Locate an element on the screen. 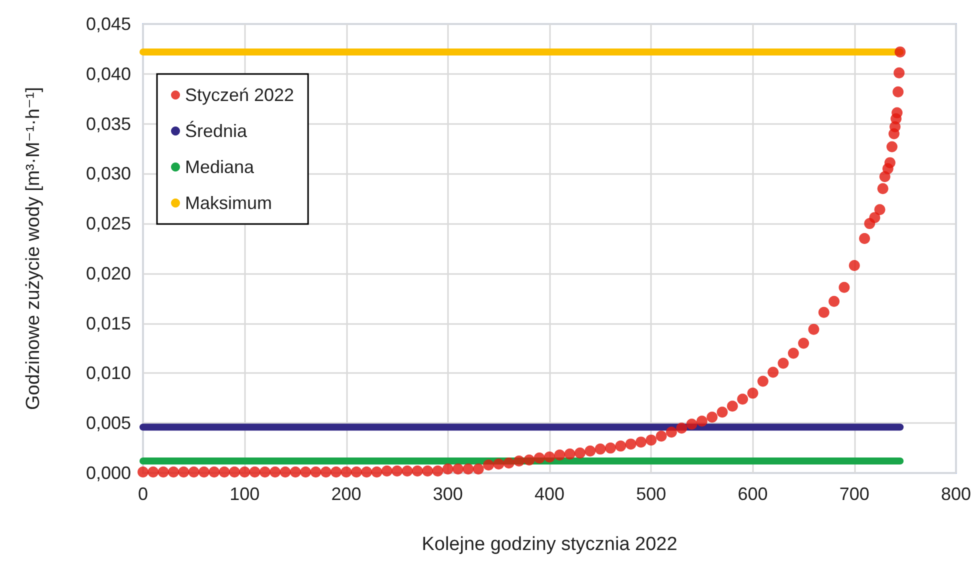 This screenshot has width=978, height=578. x-tick-label: 0 is located at coordinates (143, 494).